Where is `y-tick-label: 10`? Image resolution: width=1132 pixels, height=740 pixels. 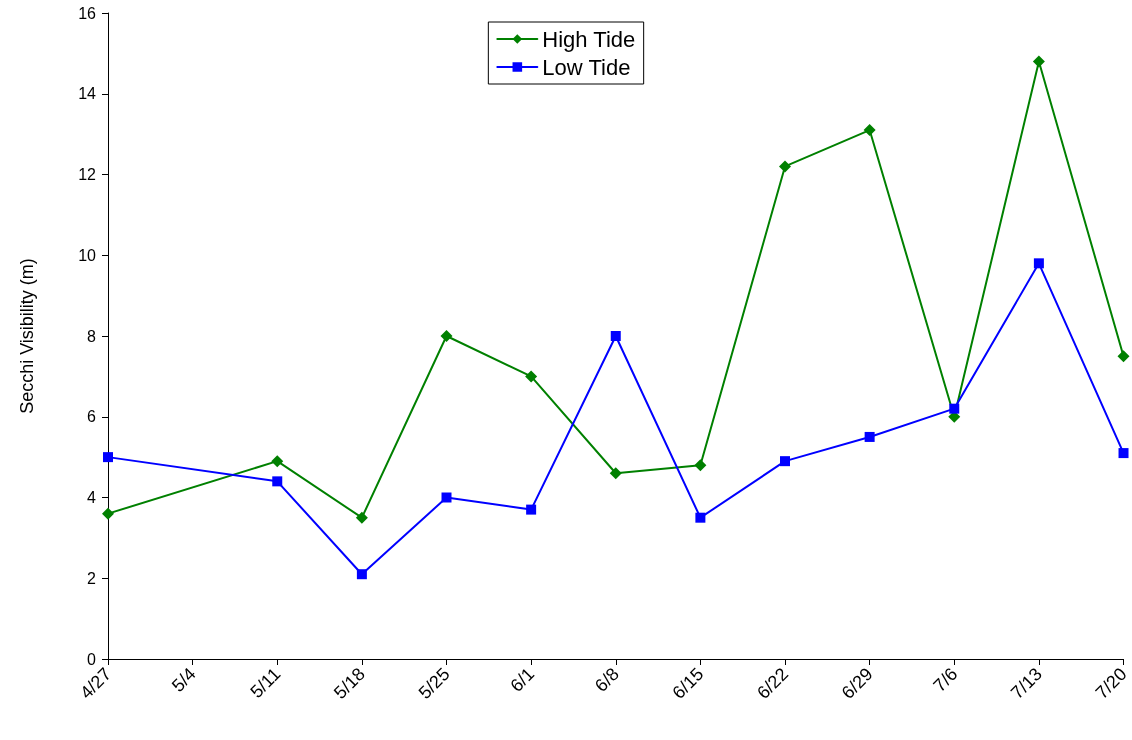 y-tick-label: 10 is located at coordinates (87, 255).